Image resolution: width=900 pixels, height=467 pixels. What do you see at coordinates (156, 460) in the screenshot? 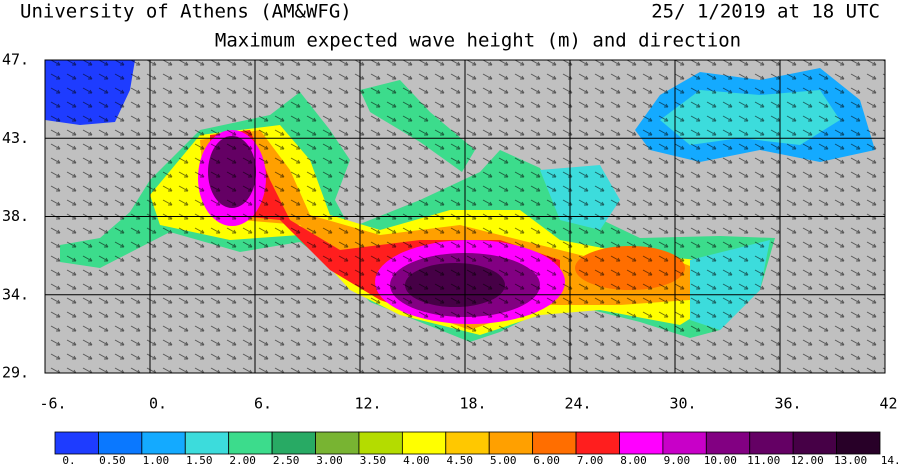
I see `colorbar-label: 1.00` at bounding box center [156, 460].